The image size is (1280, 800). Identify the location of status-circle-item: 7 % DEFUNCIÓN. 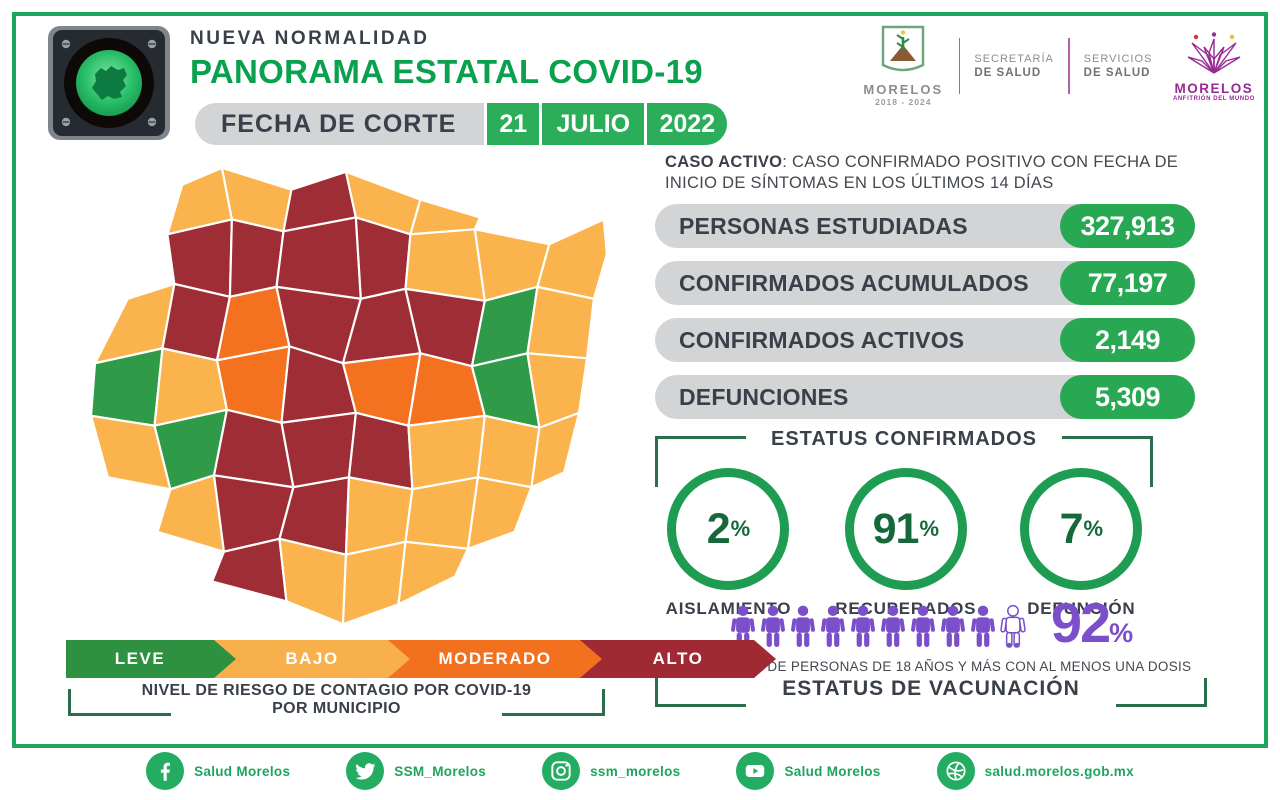
(1081, 543).